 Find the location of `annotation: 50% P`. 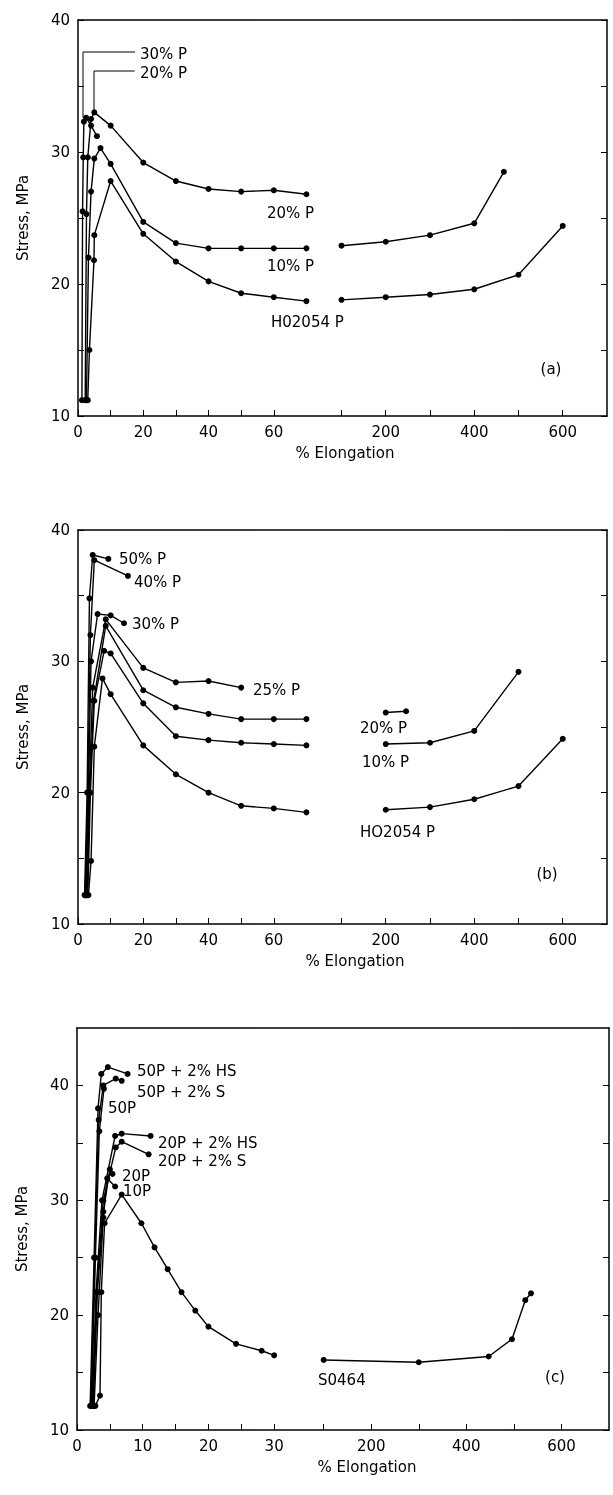

annotation: 50% P is located at coordinates (143, 559).